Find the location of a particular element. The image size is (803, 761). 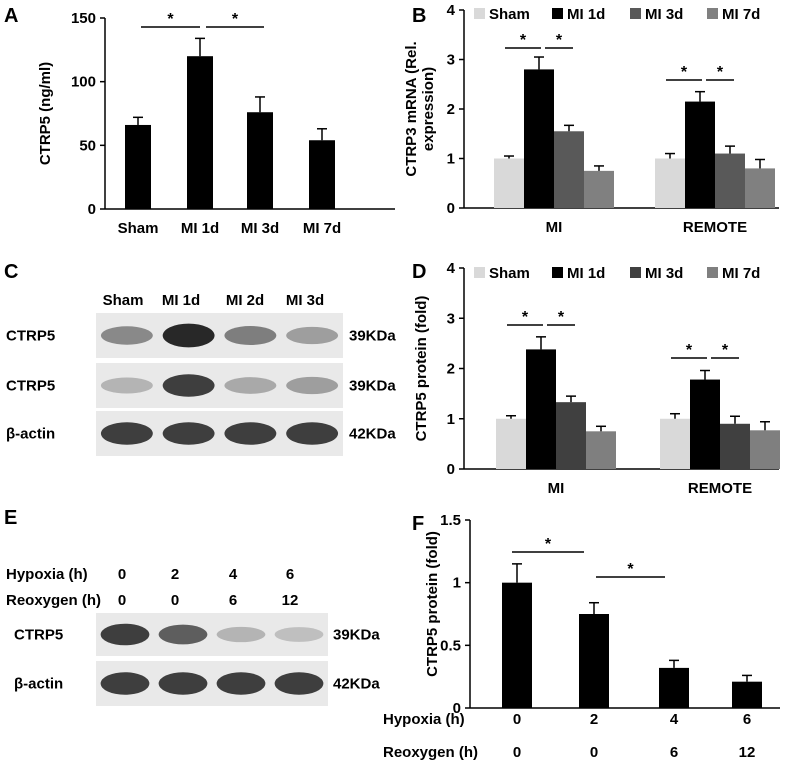

panel-b-y-axis-label: CTRP3 mRNA (Rel.expression) is located at coordinates (420, 108).